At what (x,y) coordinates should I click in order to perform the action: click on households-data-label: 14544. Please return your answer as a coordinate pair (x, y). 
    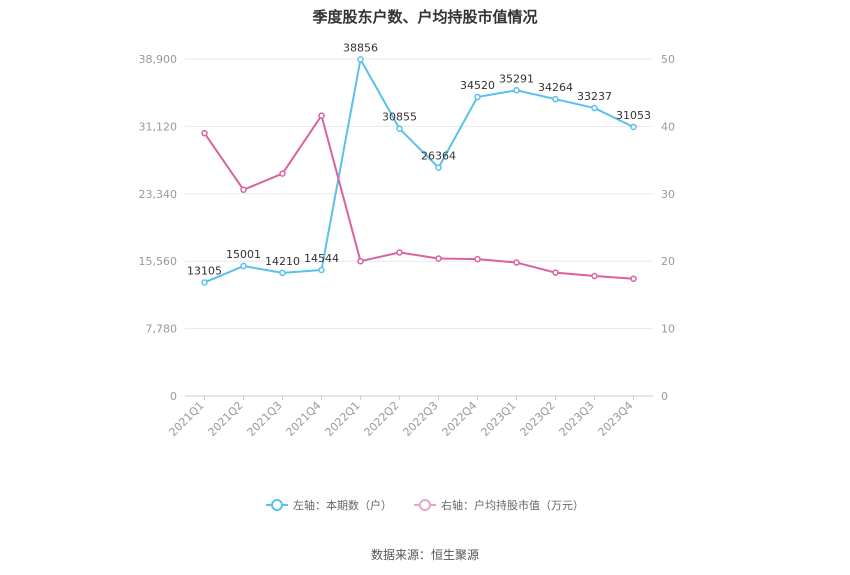
    Looking at the image, I should click on (321, 258).